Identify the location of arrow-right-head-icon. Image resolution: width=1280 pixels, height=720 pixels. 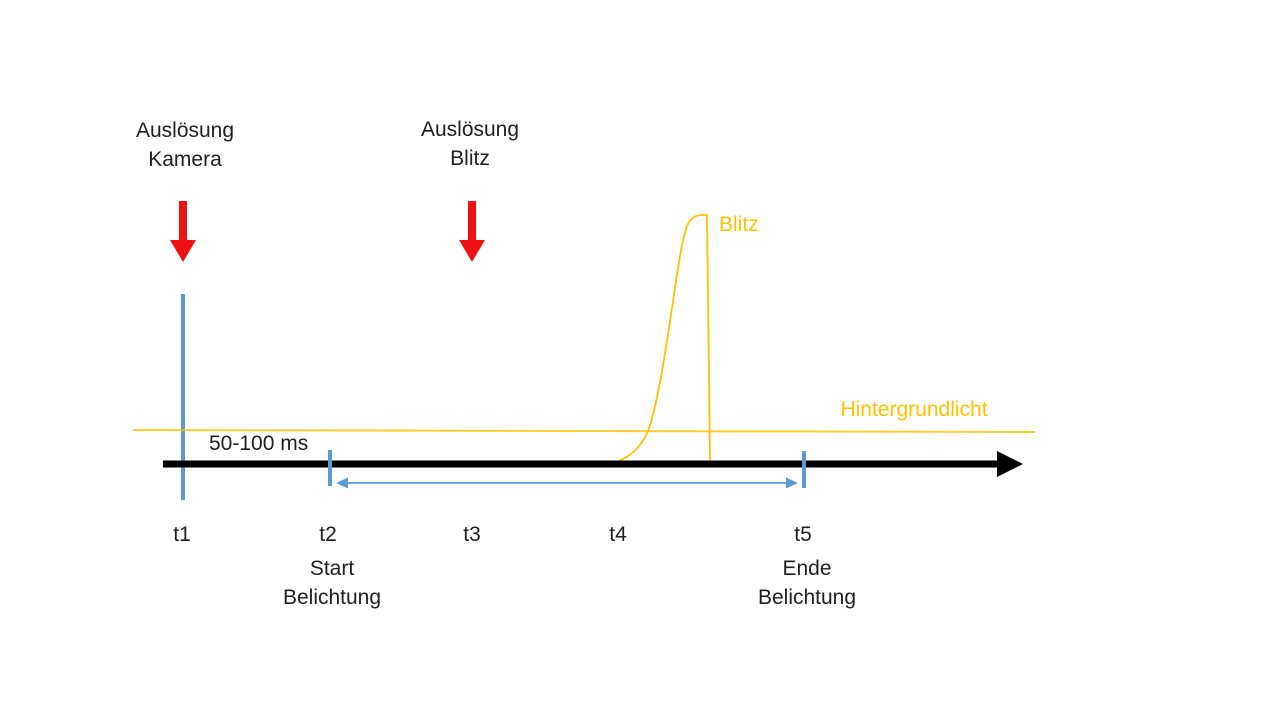
(792, 483).